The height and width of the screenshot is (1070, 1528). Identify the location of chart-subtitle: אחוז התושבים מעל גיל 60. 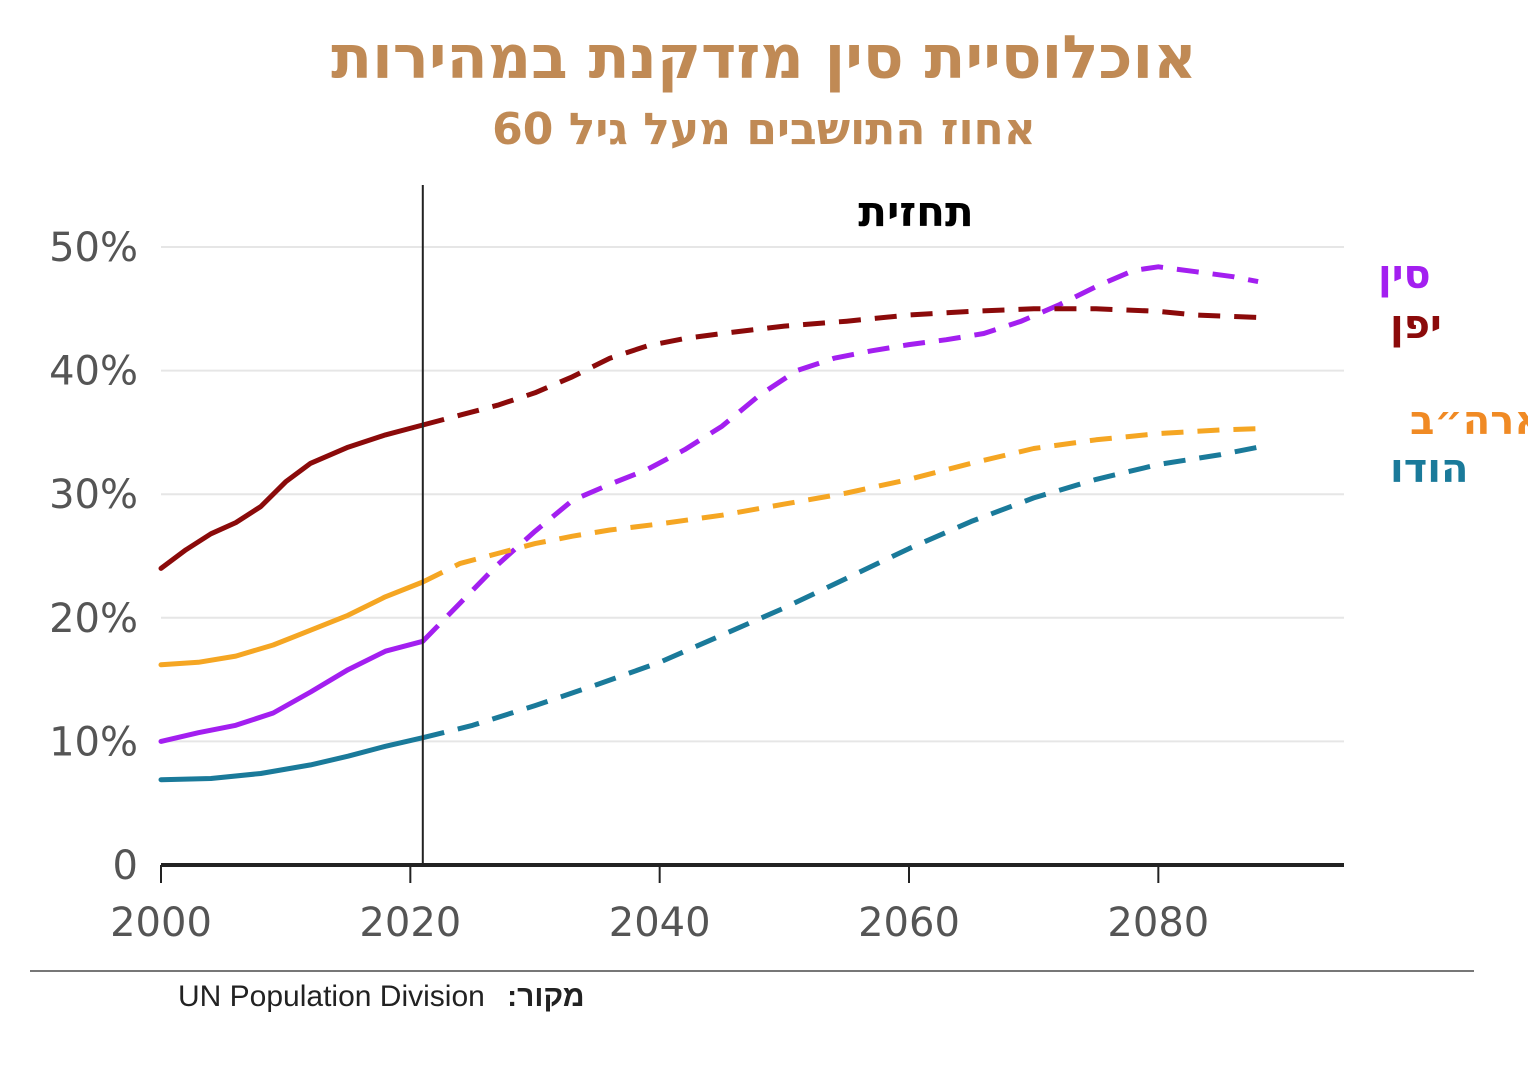
(764, 129).